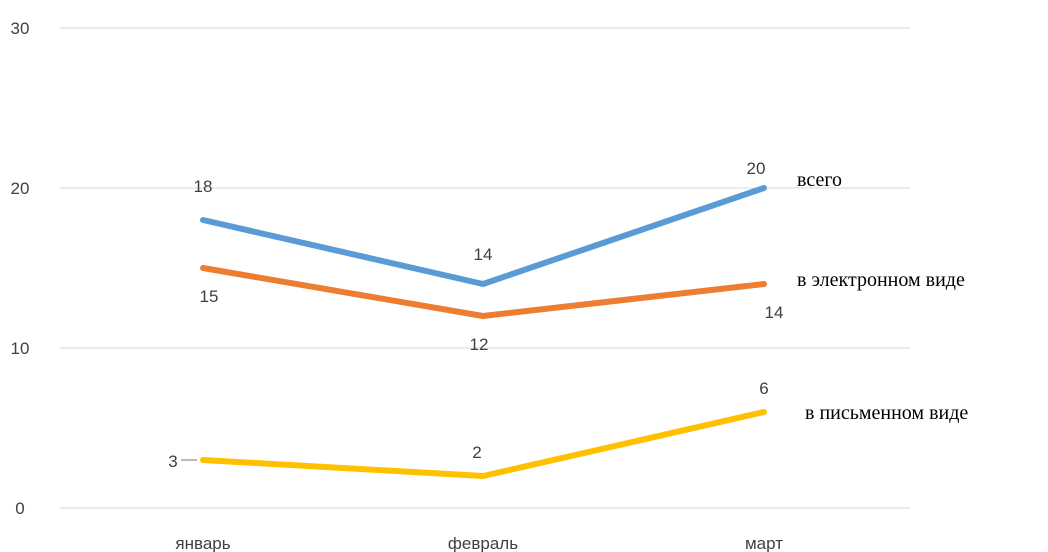 This screenshot has height=552, width=1048. What do you see at coordinates (881, 280) in the screenshot?
I see `series-name-label: в электронном виде` at bounding box center [881, 280].